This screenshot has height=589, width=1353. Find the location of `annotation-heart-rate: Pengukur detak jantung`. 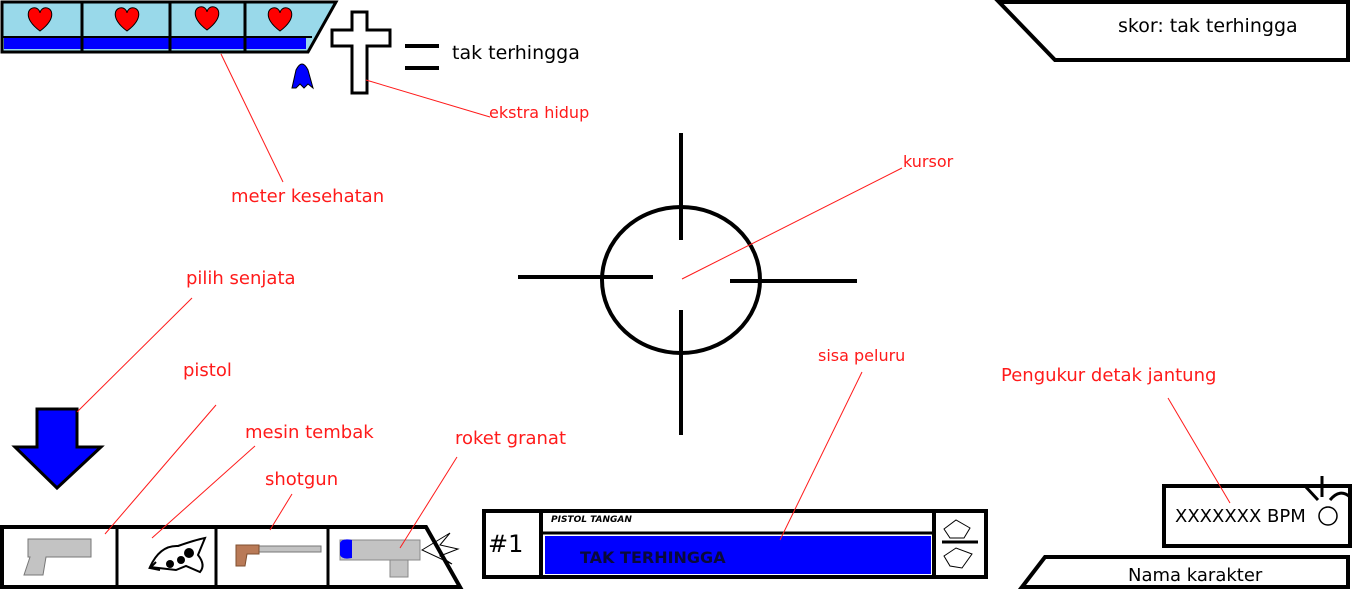

annotation-heart-rate: Pengukur detak jantung is located at coordinates (1108, 375).